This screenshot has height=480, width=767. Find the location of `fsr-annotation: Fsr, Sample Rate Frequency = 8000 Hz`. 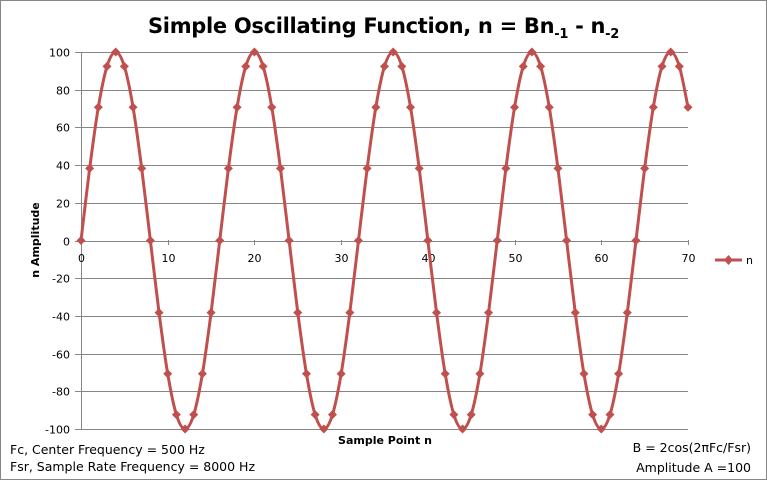

fsr-annotation: Fsr, Sample Rate Frequency = 8000 Hz is located at coordinates (133, 466).